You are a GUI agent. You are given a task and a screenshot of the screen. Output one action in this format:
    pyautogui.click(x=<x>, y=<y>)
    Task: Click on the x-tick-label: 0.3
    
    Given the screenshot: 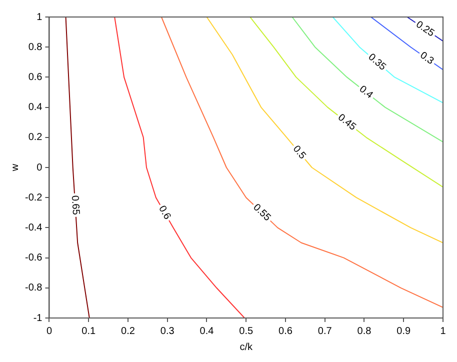 What is the action you would take?
    pyautogui.click(x=167, y=331)
    